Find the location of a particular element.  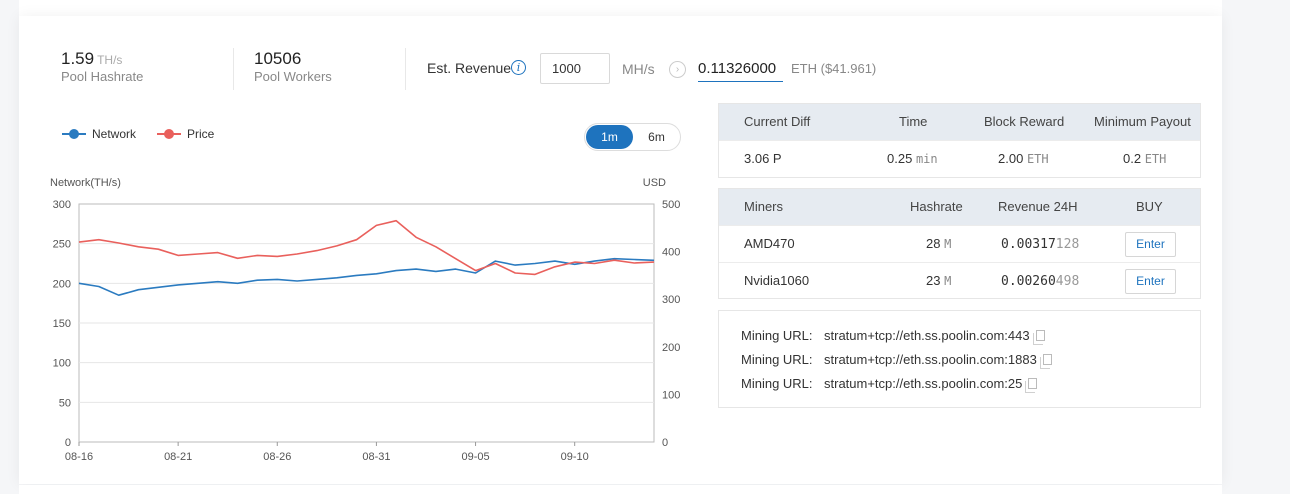

block-reward-value: 2.00 ETH is located at coordinates (1023, 158).